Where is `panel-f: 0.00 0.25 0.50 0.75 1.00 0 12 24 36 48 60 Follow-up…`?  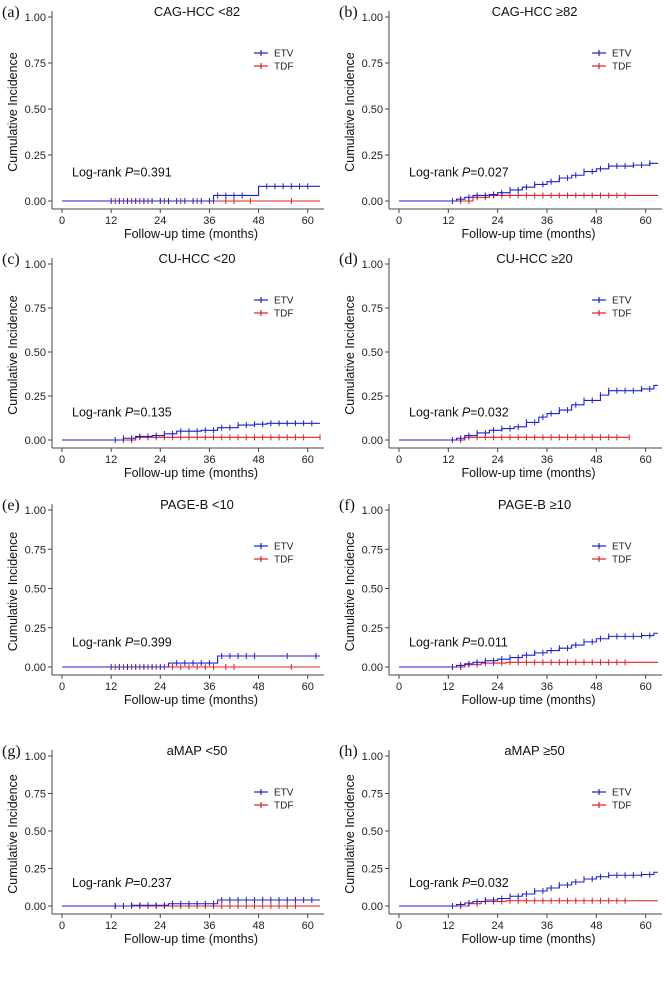
panel-f: 0.00 0.25 0.50 0.75 1.00 0 12 24 36 48 60 Follow-up… is located at coordinates (500, 602).